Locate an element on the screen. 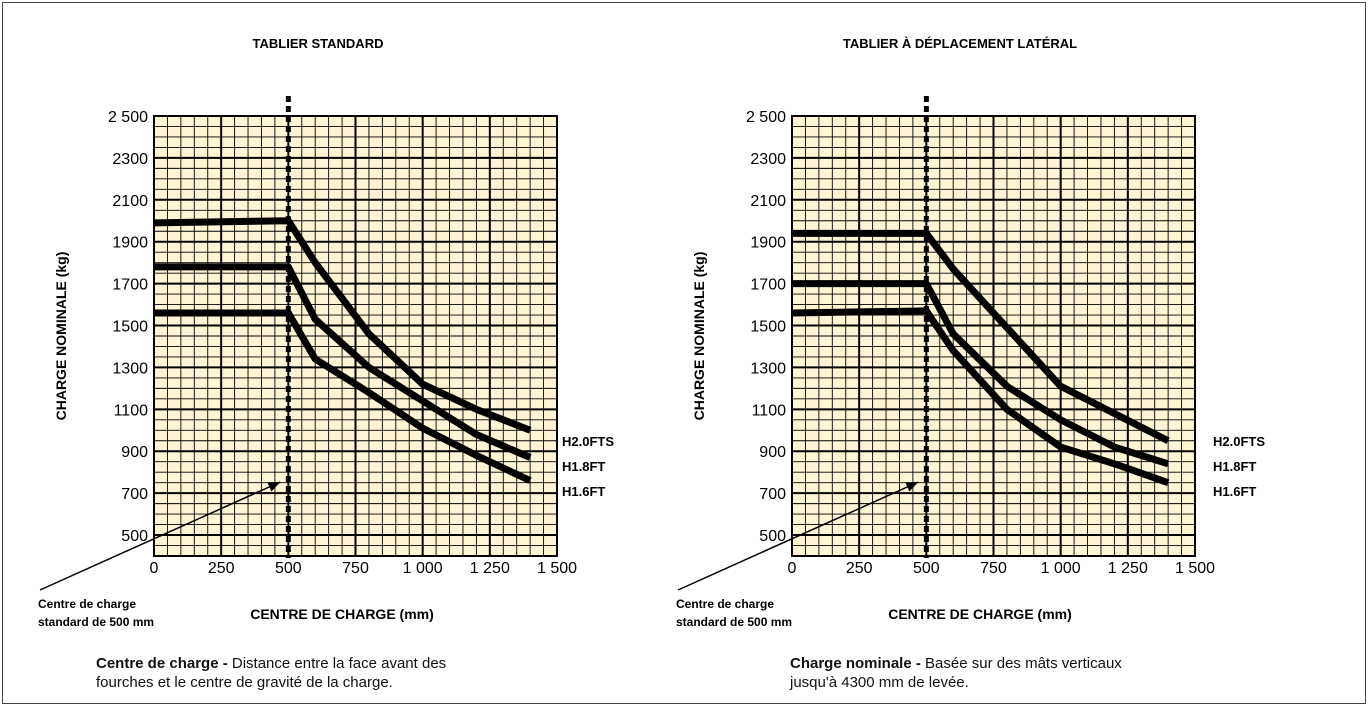 The width and height of the screenshot is (1370, 708). chart-title: TABLIER À DÉPLACEMENT LATÉRAL is located at coordinates (960, 43).